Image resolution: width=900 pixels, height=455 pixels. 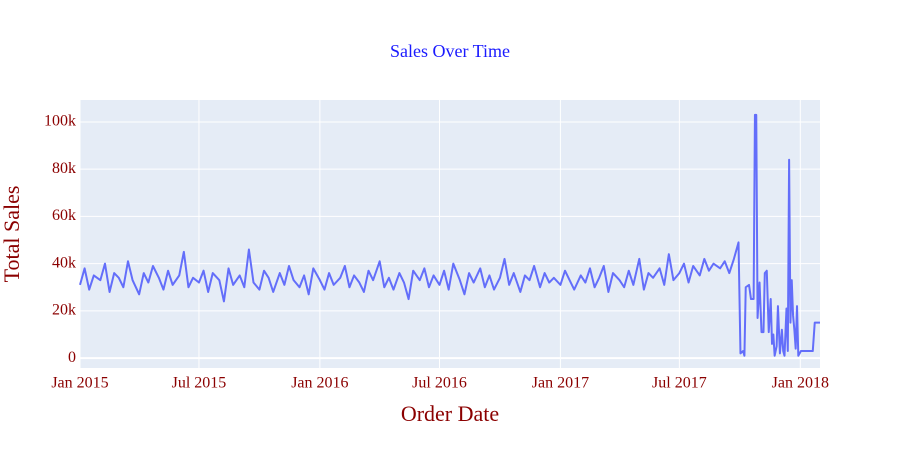 What do you see at coordinates (450, 413) in the screenshot?
I see `x-axis-title: Order Date` at bounding box center [450, 413].